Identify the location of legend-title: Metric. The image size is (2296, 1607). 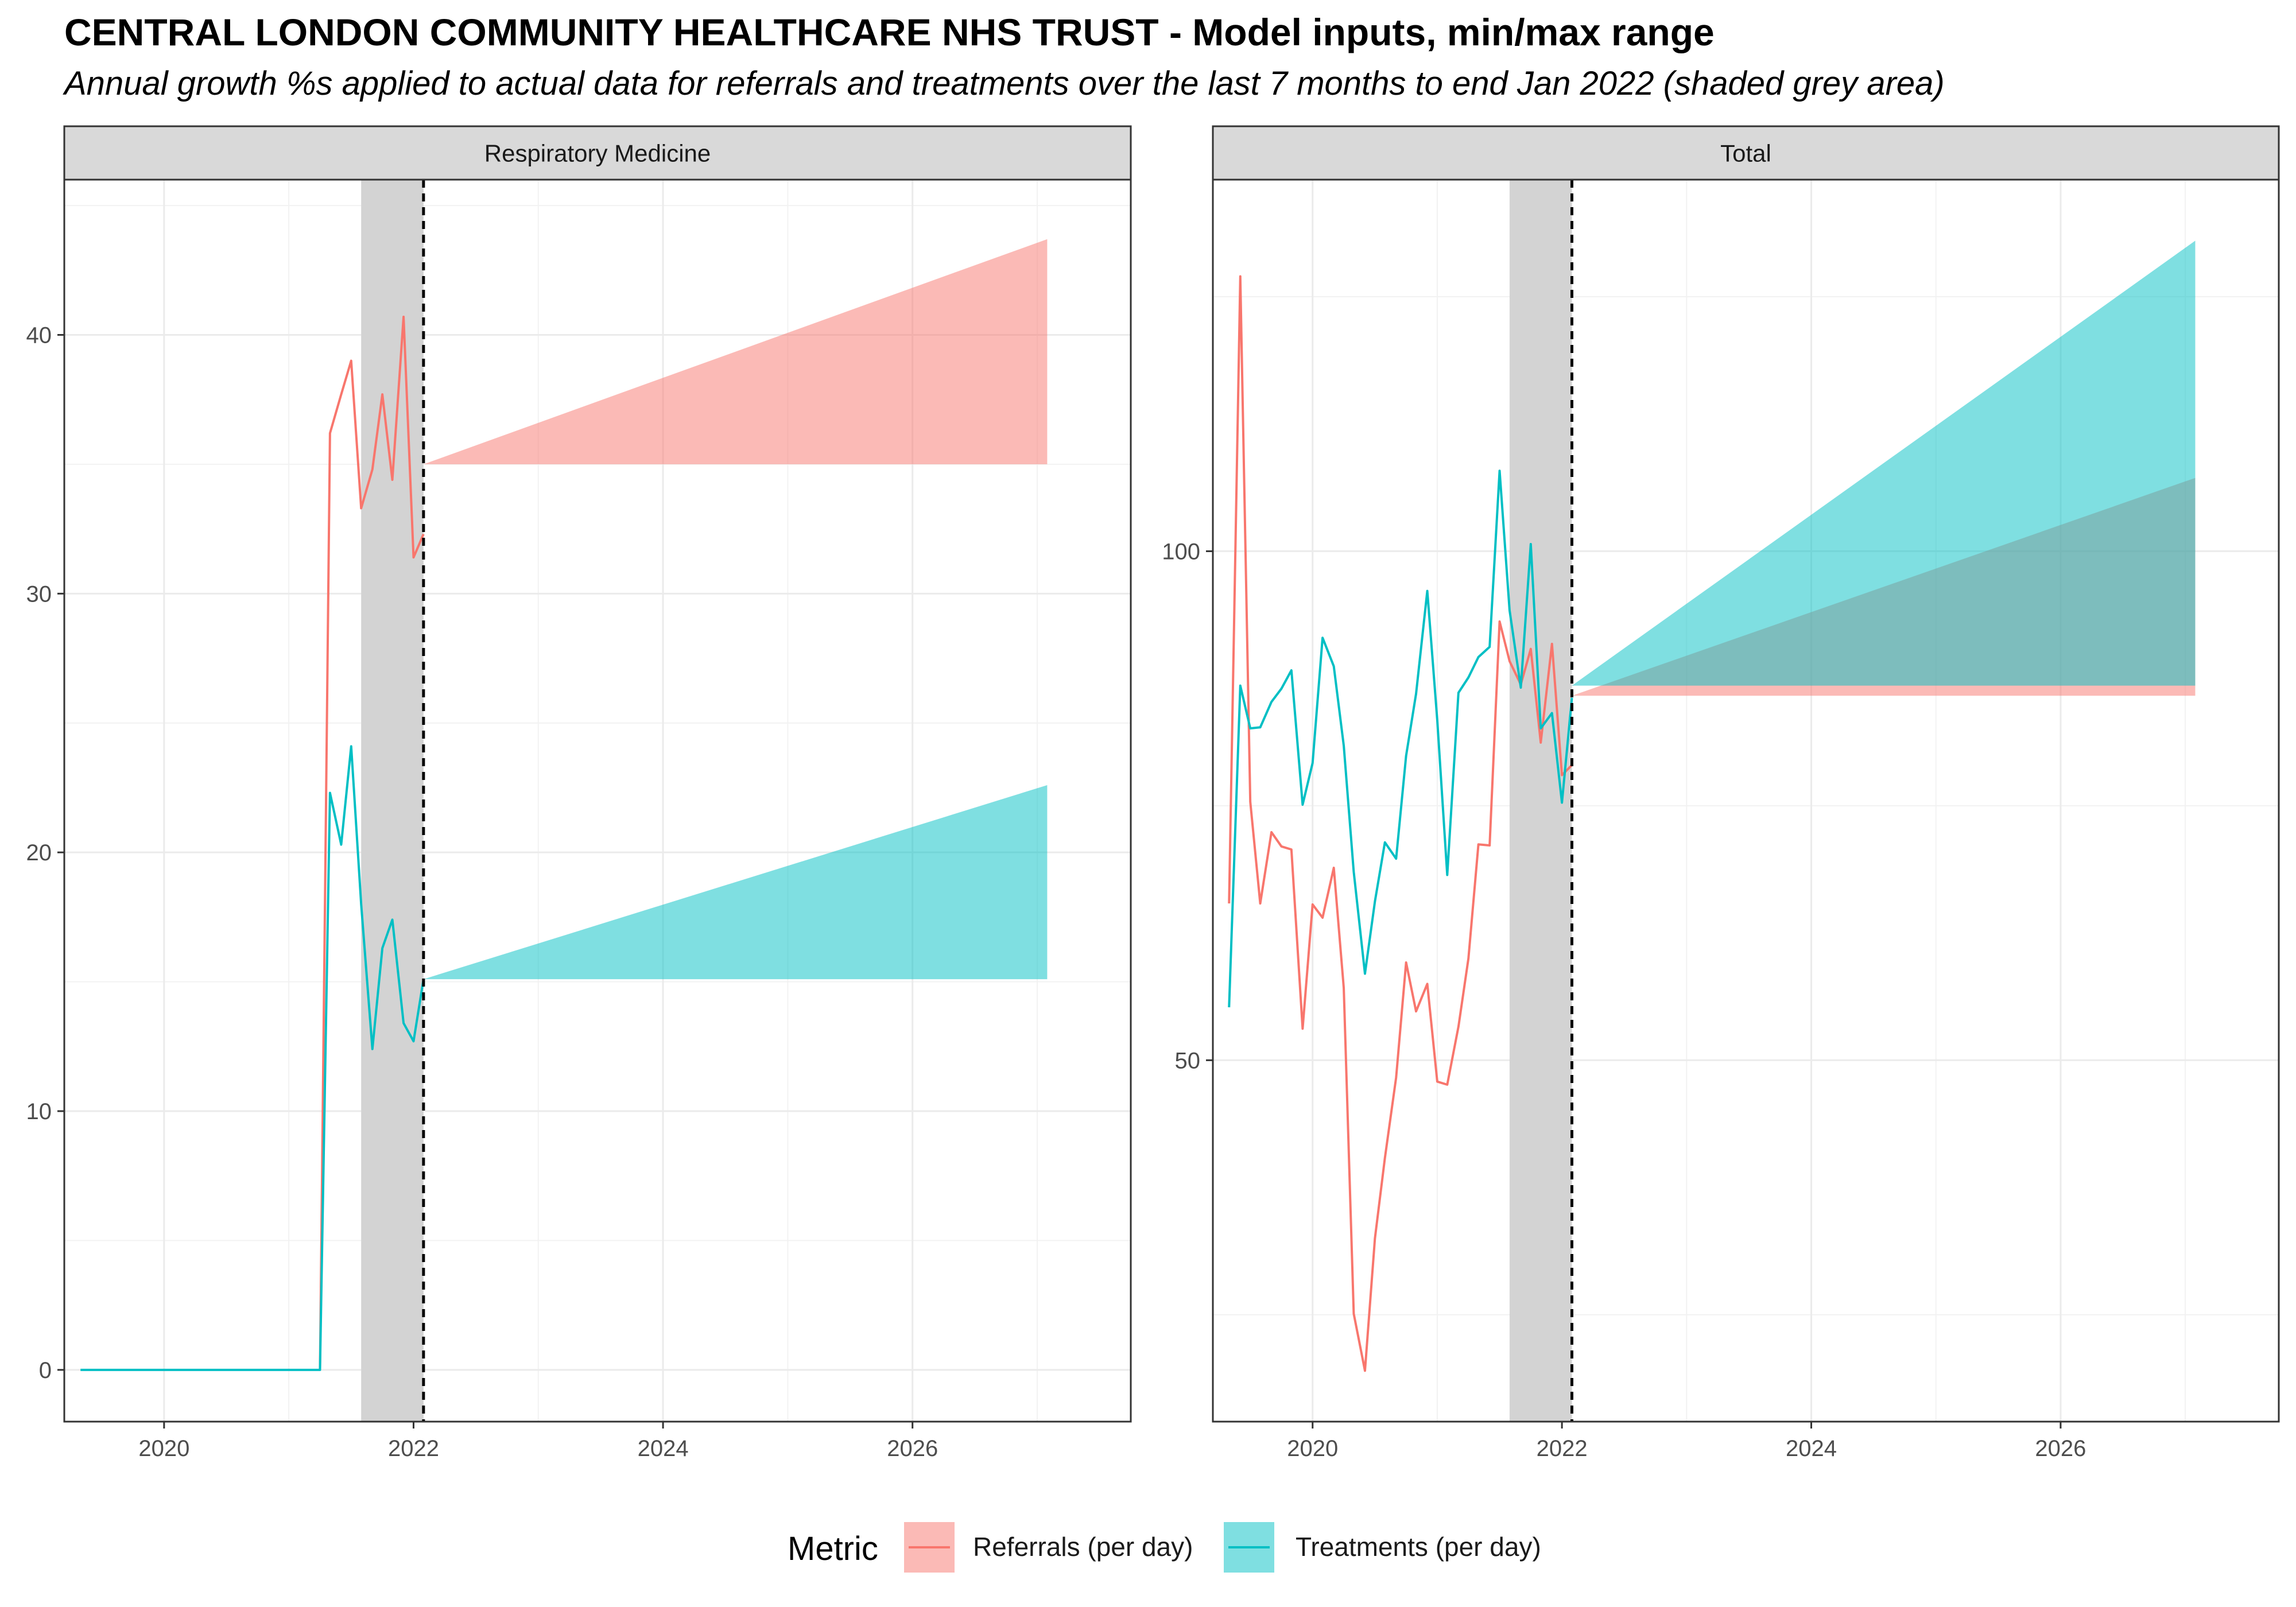
(833, 1548).